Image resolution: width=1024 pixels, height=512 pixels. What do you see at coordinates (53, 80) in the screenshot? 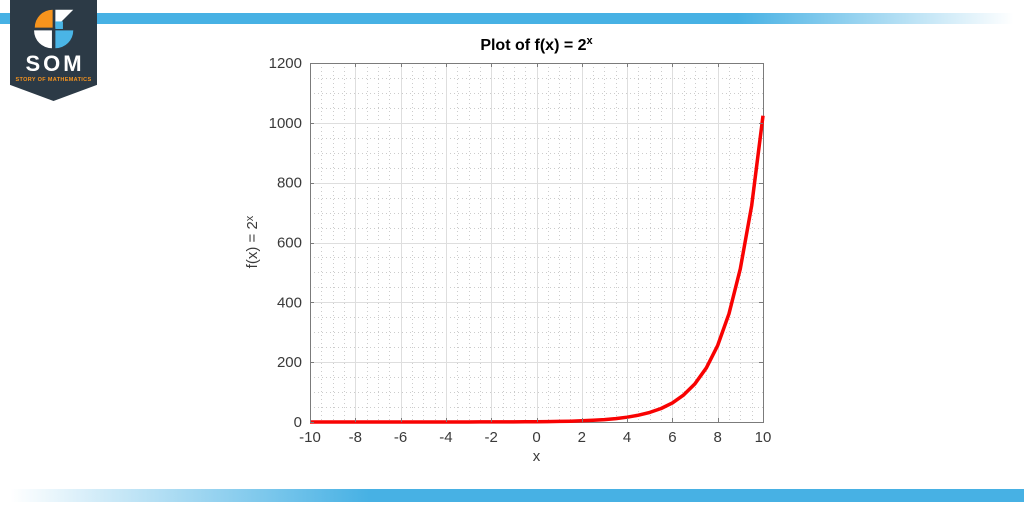
I see `som-logo-subtitle: STORY OF MATHEMATICS` at bounding box center [53, 80].